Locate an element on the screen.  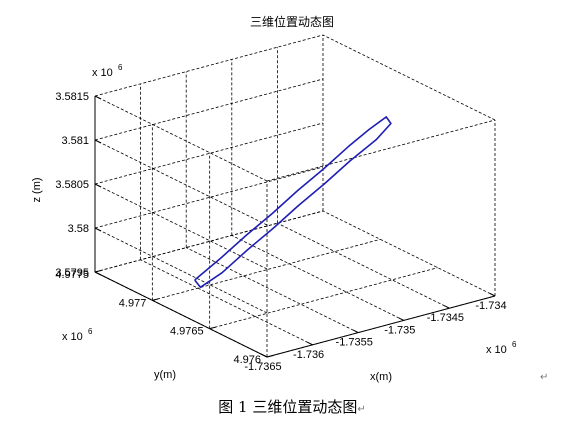
z-tick-label-2: 3.5805 is located at coordinates (72, 185).